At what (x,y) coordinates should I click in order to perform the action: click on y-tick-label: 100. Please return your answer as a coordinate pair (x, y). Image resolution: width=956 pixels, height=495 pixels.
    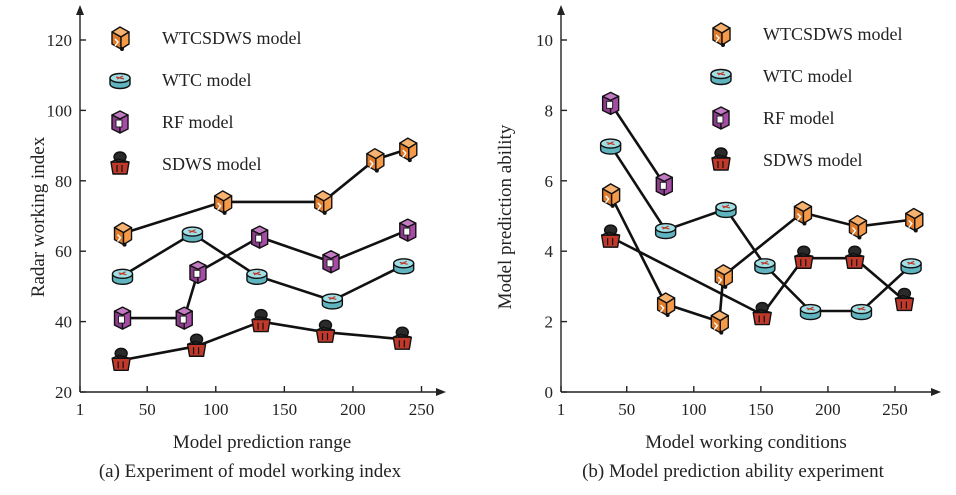
    Looking at the image, I should click on (60, 110).